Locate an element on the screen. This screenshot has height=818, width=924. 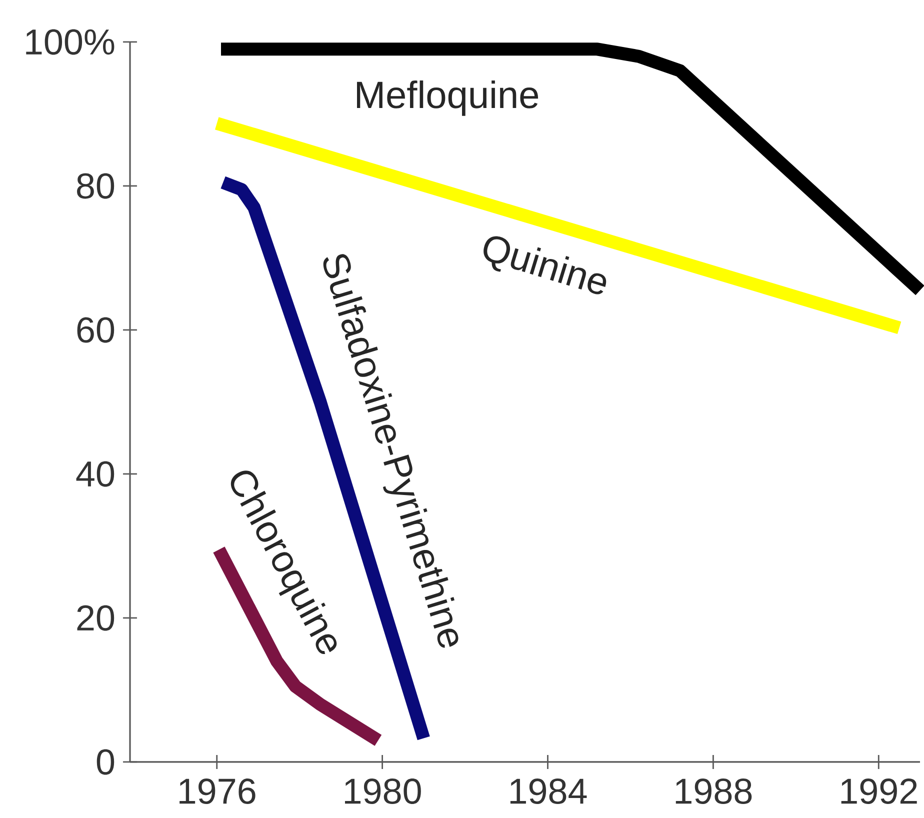
x-tick-label: 1980 is located at coordinates (383, 791).